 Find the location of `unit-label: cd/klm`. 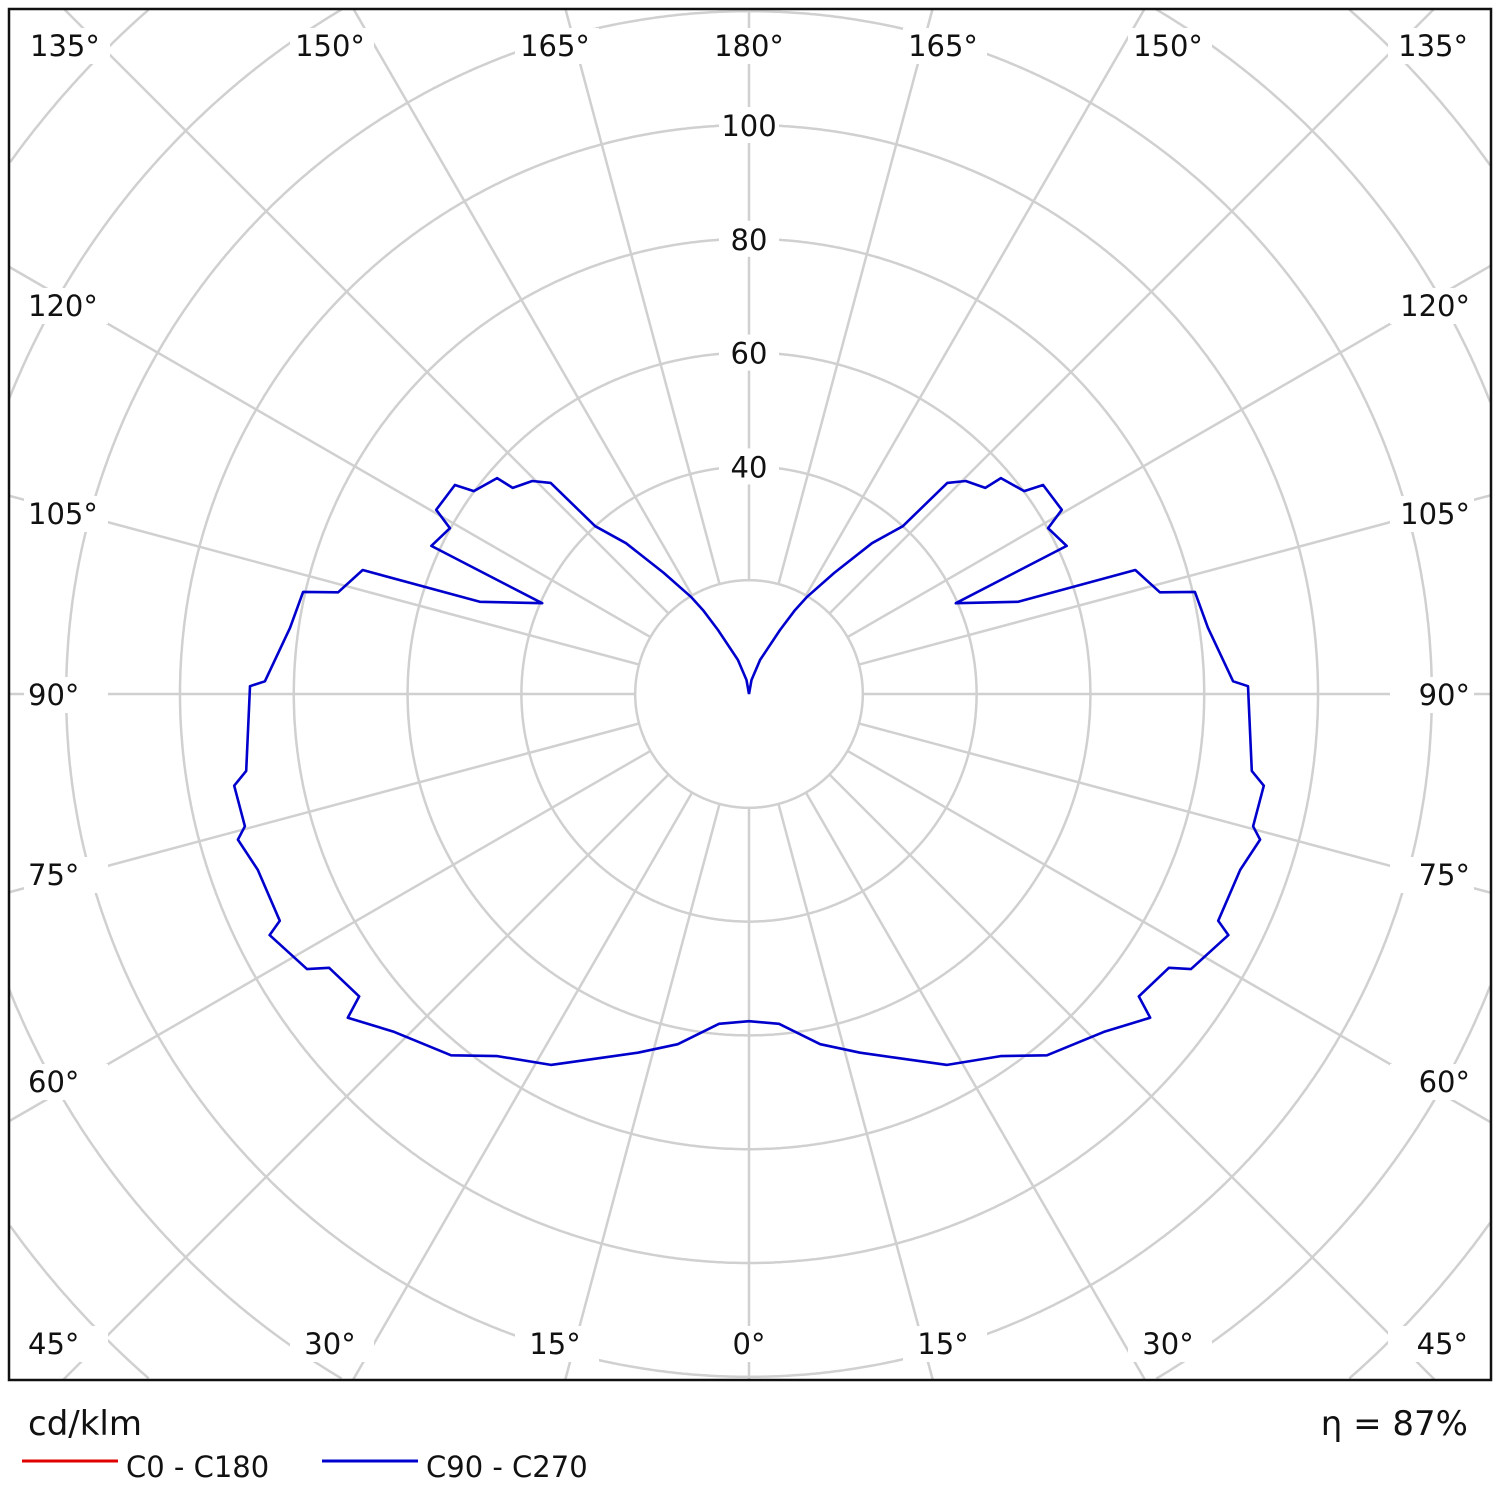

unit-label: cd/klm is located at coordinates (85, 1424).